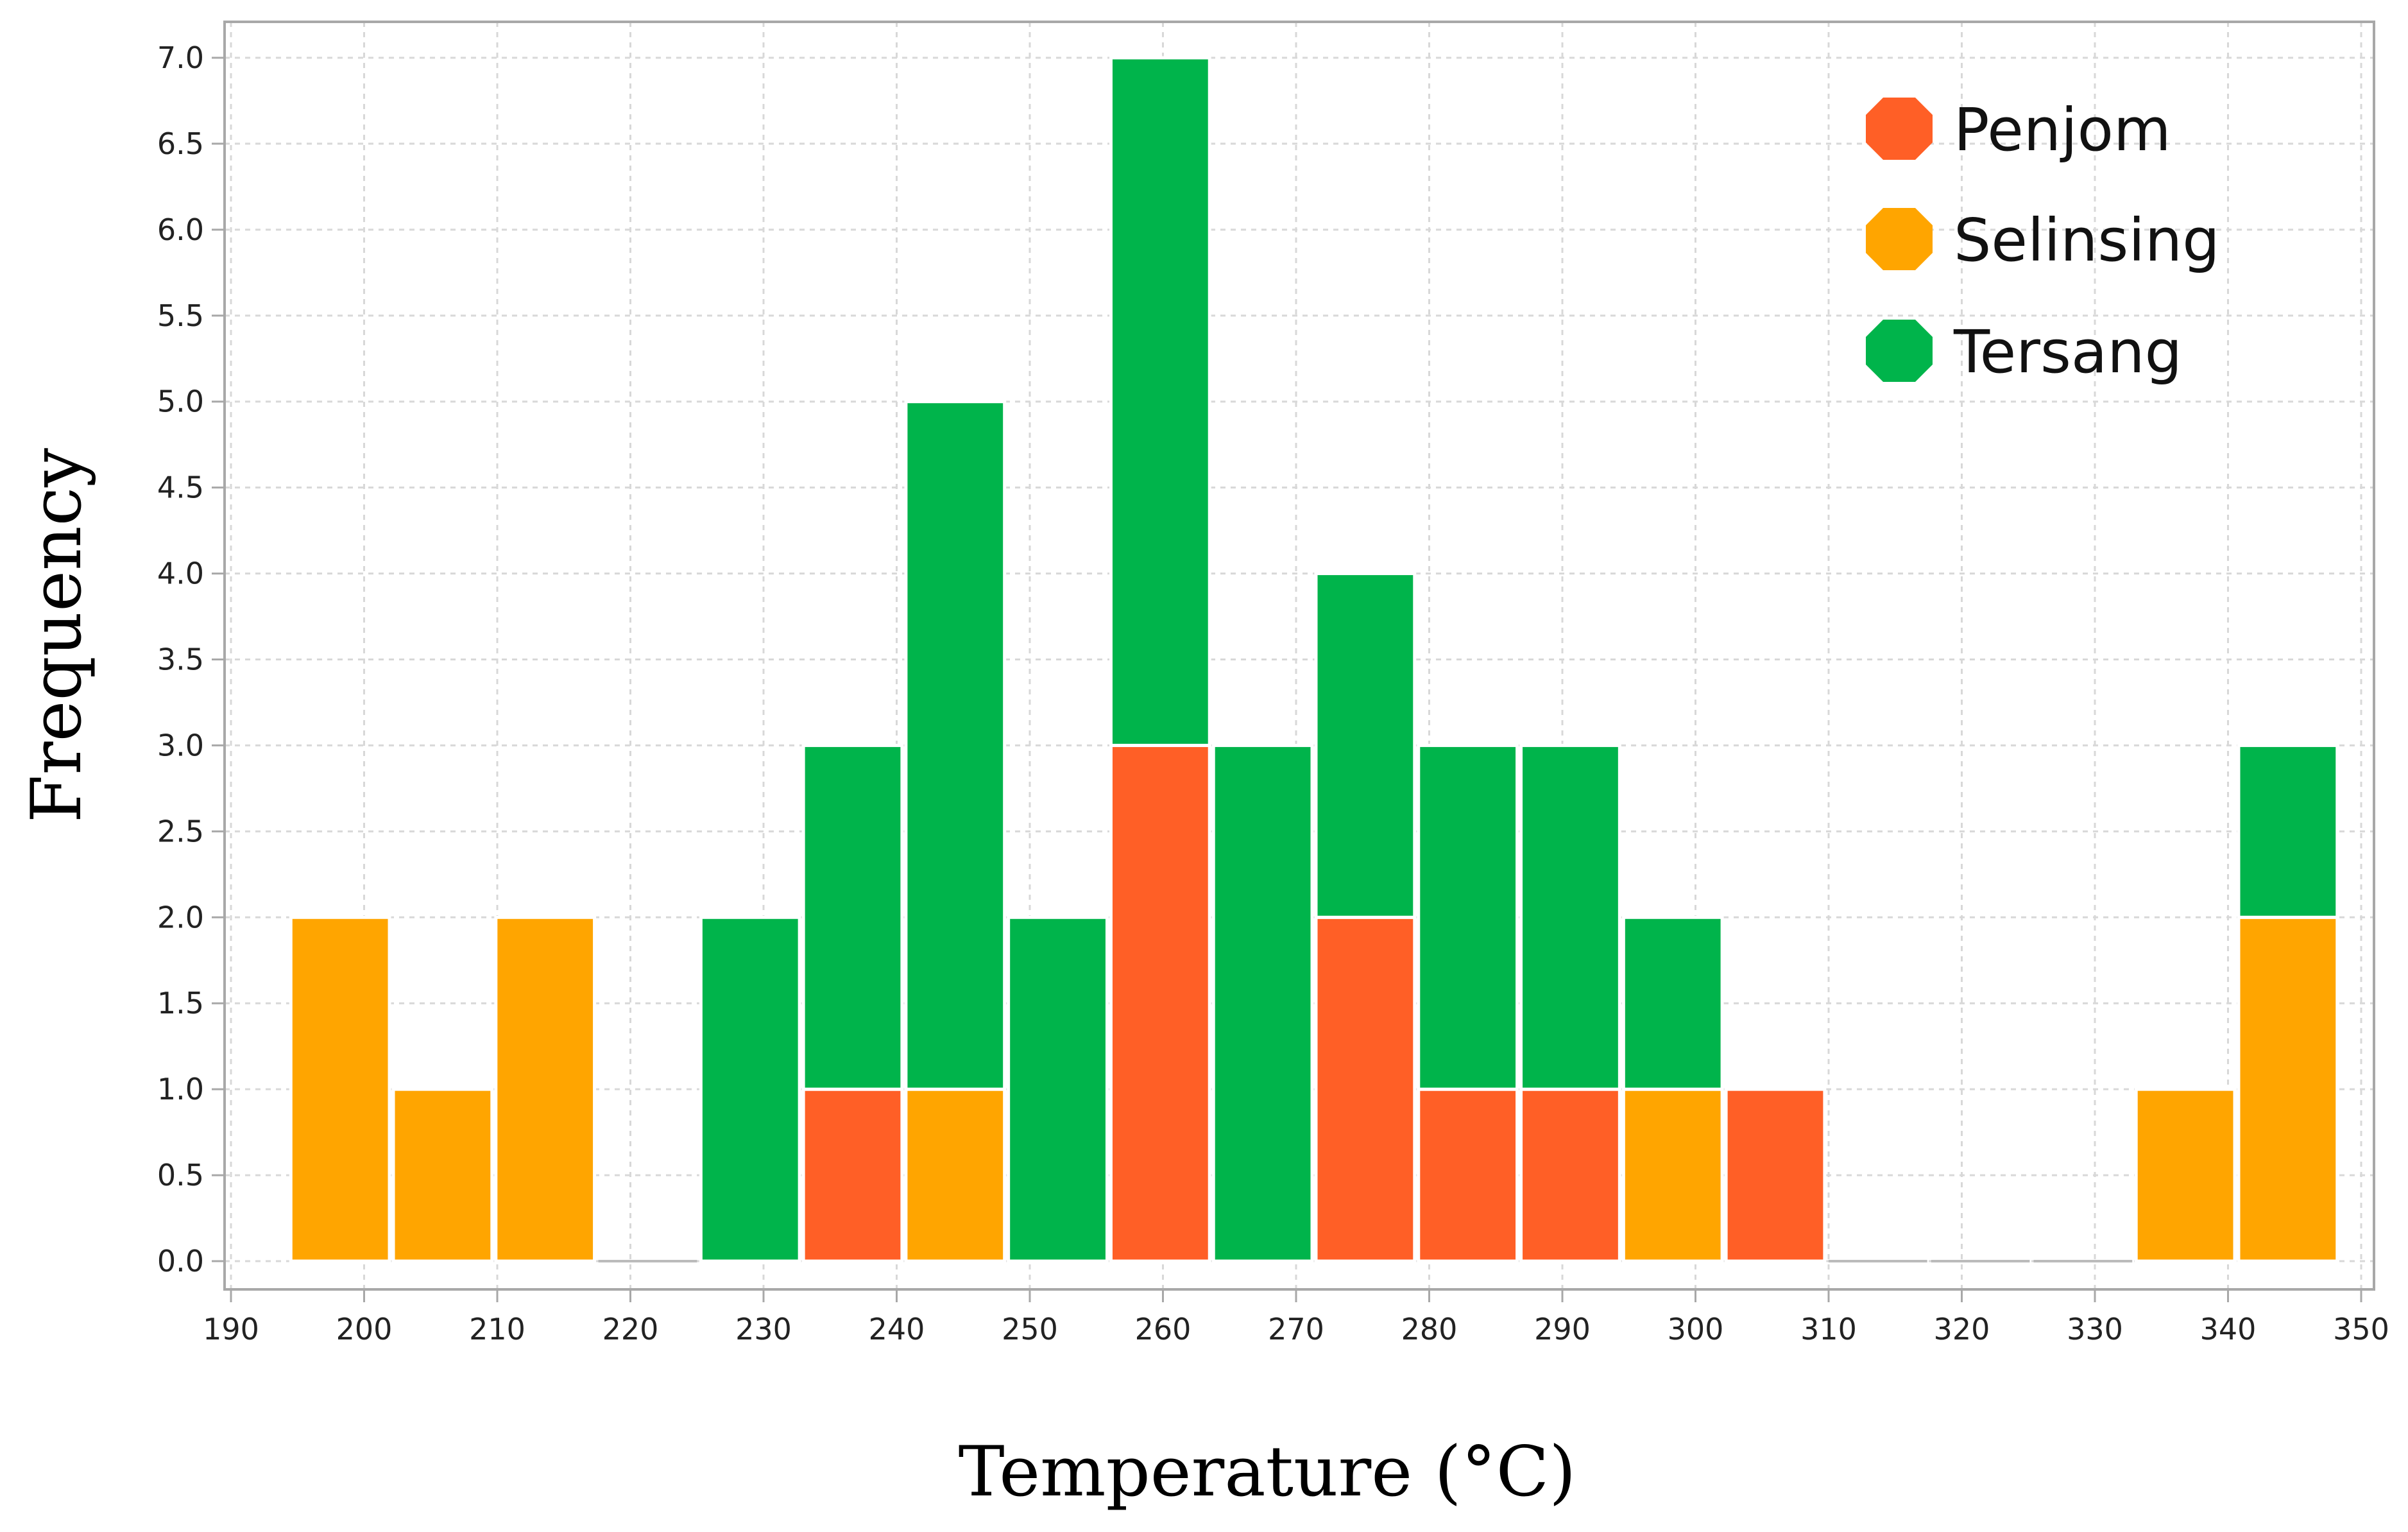 Image resolution: width=2408 pixels, height=1532 pixels. Describe the element at coordinates (763, 1329) in the screenshot. I see `x-tick-label: 230` at that location.